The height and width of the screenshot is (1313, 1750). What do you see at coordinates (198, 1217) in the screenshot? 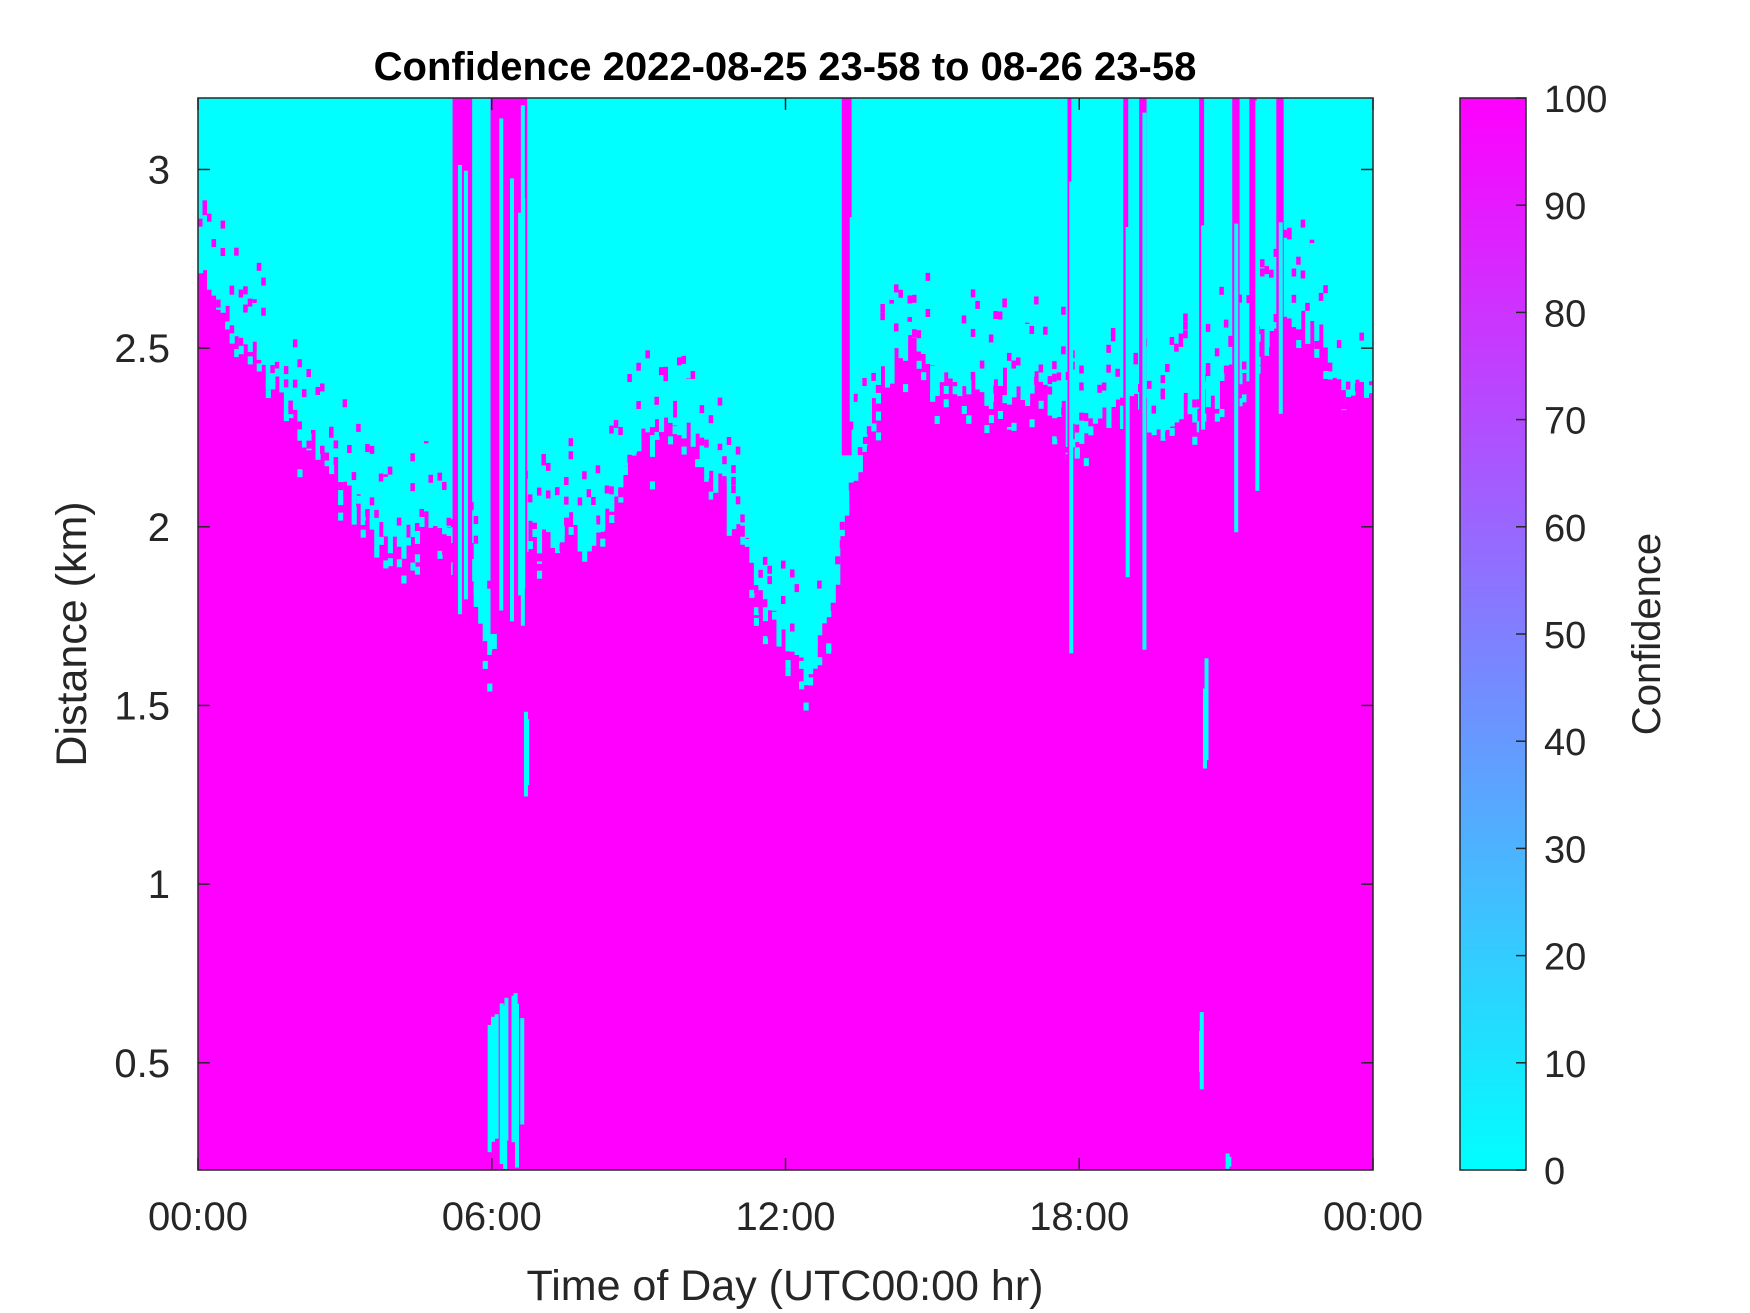
I see `x-tick-label: 00:00` at bounding box center [198, 1217].